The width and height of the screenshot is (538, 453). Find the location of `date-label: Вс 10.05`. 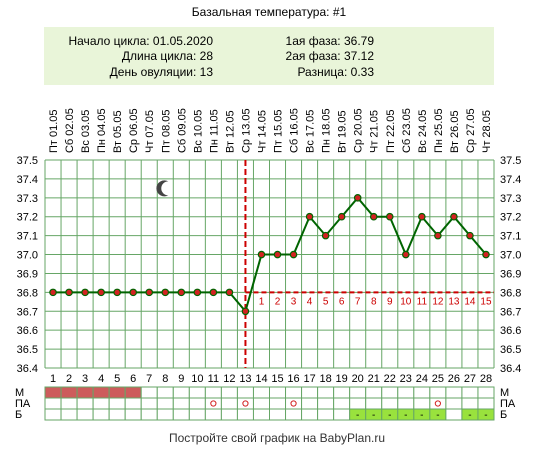

date-label: Вс 10.05 is located at coordinates (198, 131).